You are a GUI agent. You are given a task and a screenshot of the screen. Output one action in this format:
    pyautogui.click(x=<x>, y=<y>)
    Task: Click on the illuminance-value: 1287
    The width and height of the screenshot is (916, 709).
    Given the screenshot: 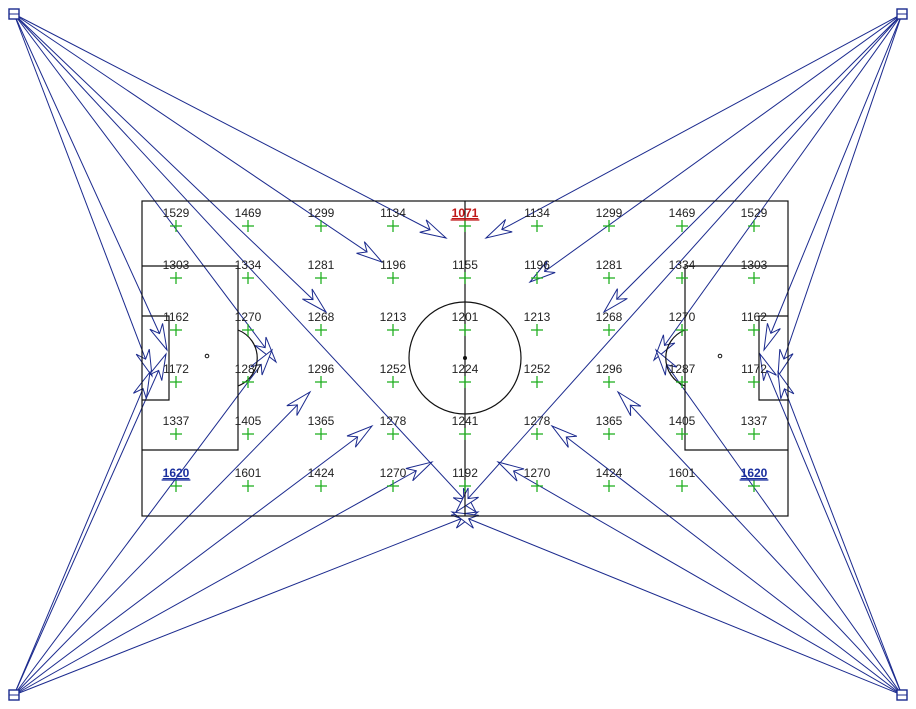 What is the action you would take?
    pyautogui.click(x=248, y=369)
    